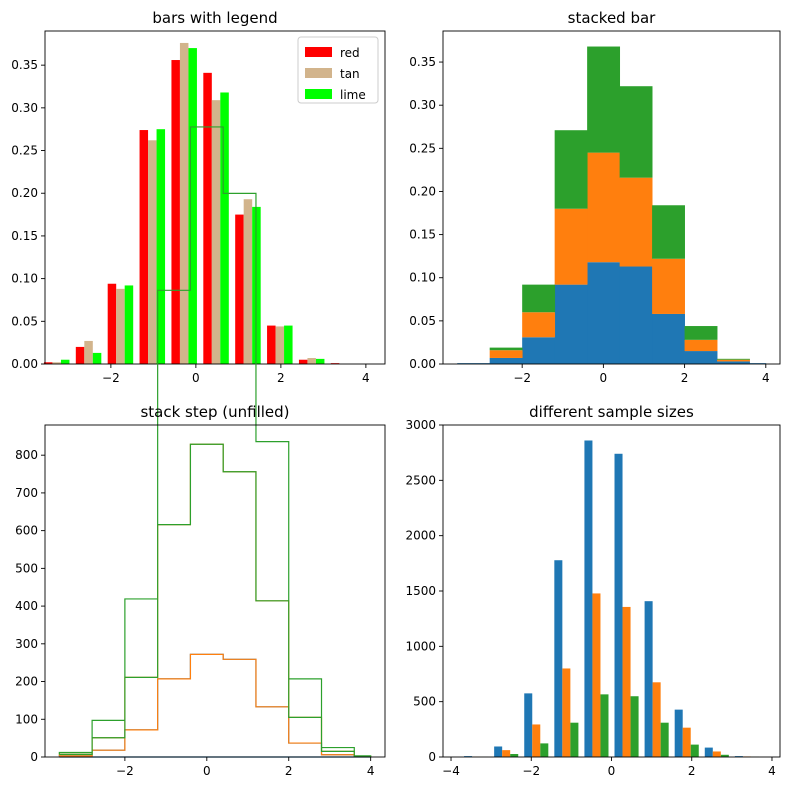 The width and height of the screenshot is (790, 790). Describe the element at coordinates (26, 682) in the screenshot. I see `y-tick-label: 200` at that location.